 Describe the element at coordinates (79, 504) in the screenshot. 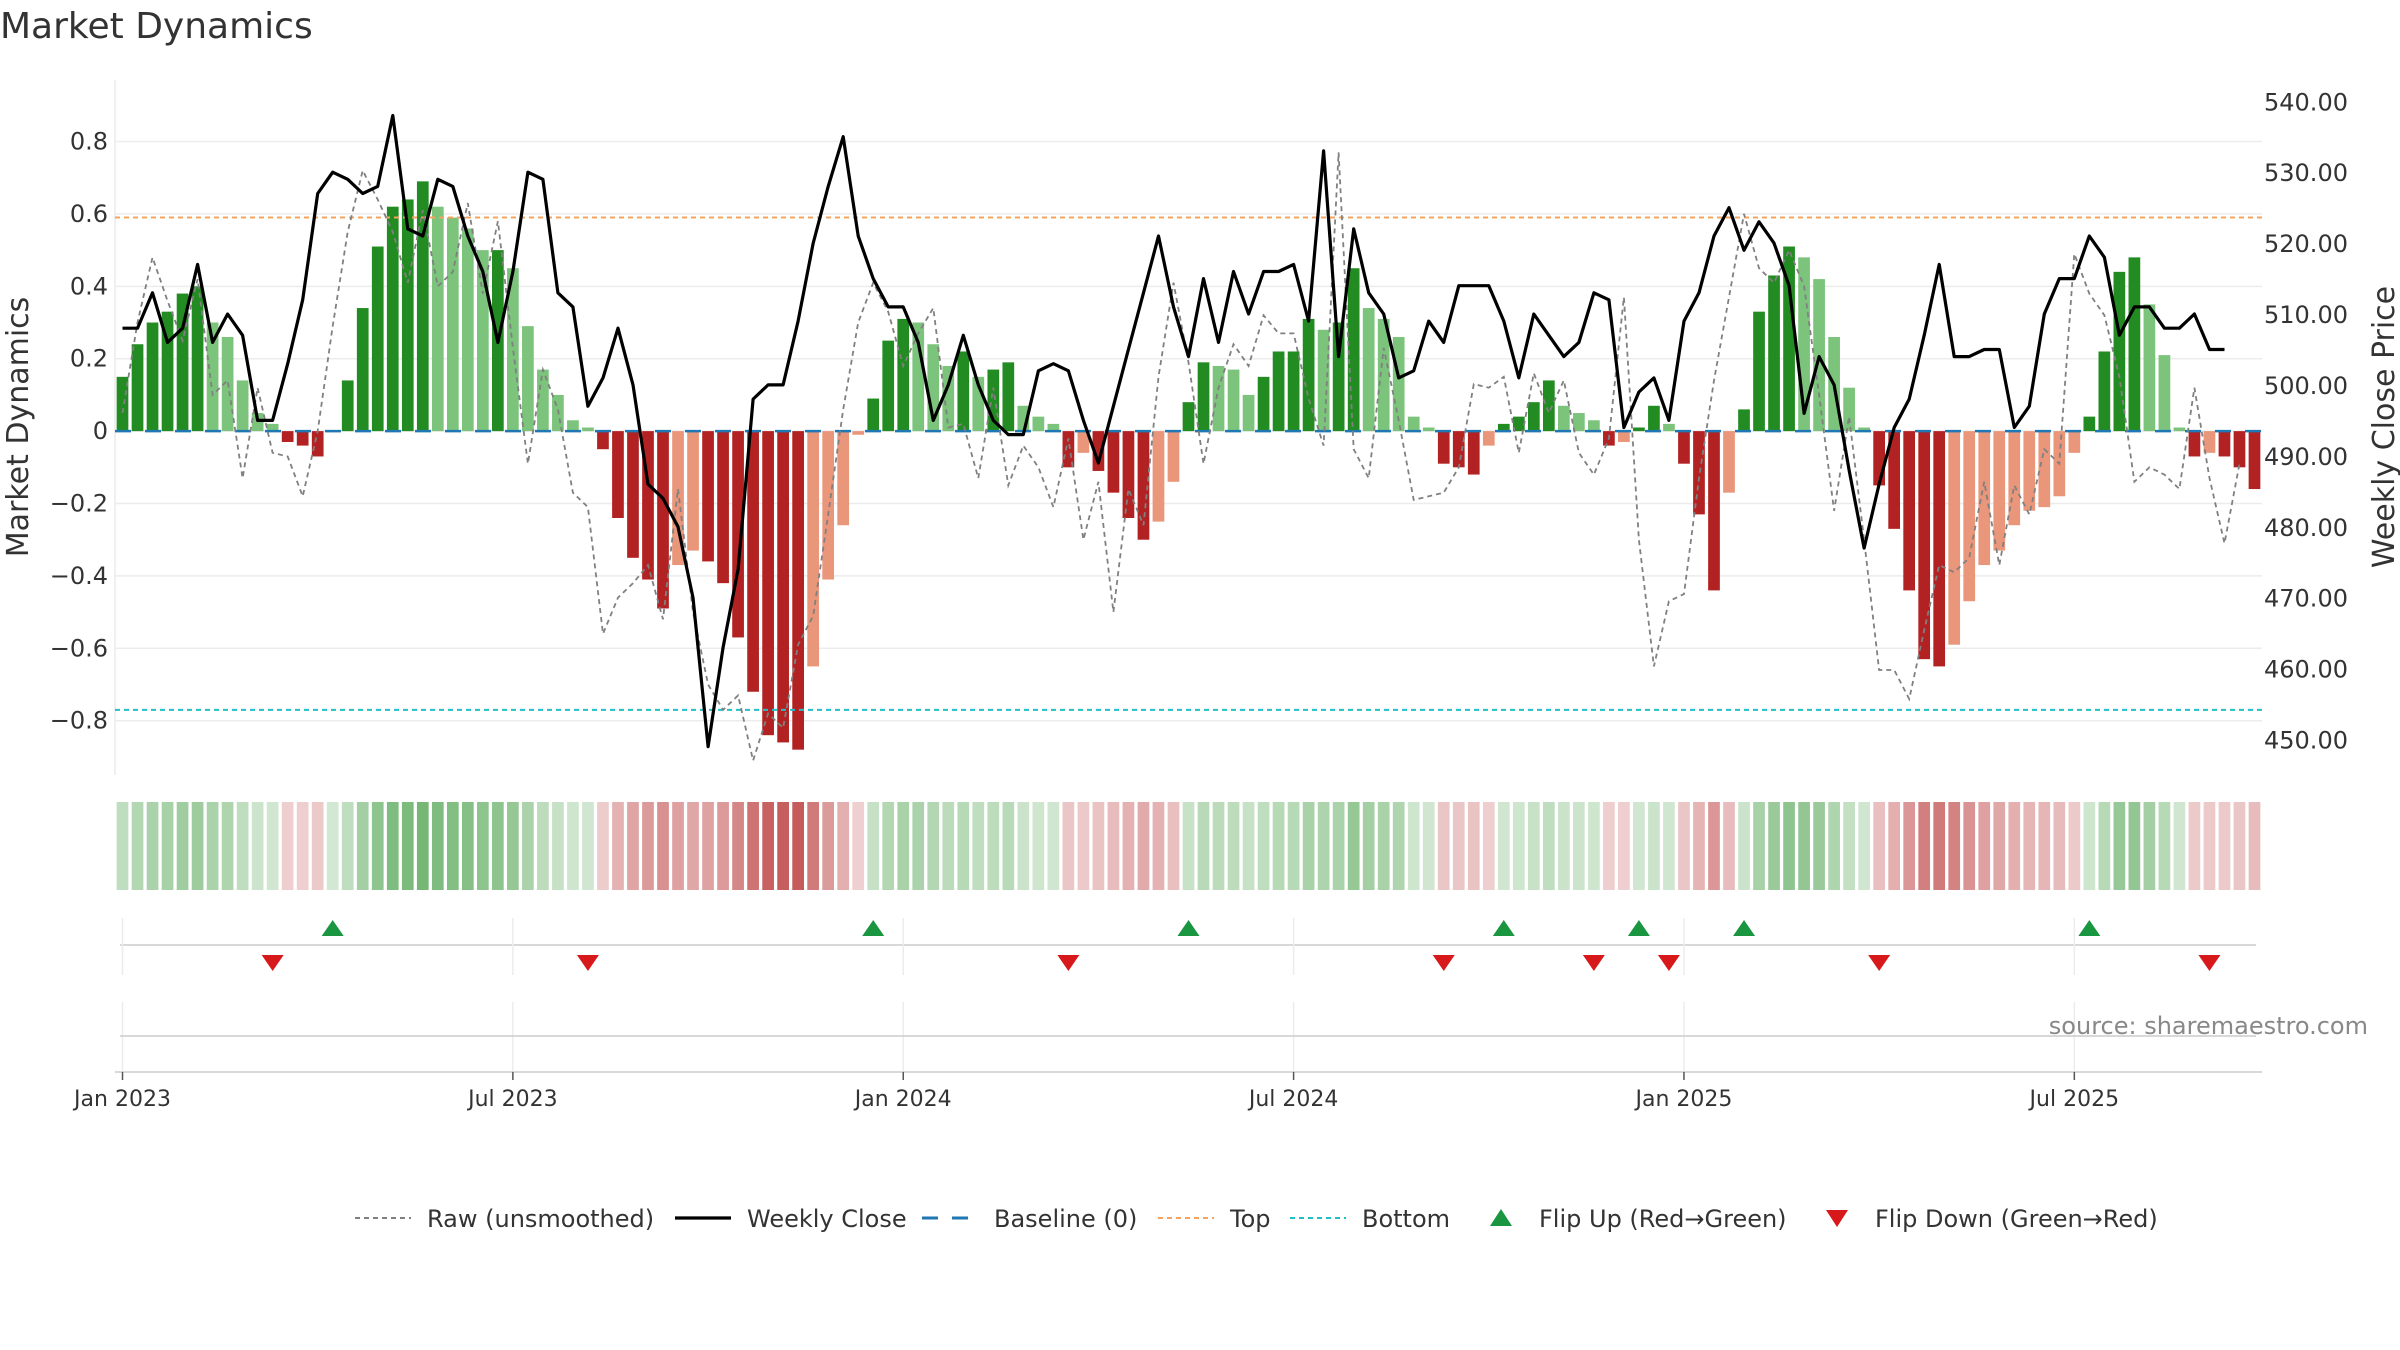

I see `left-tick-label: −0.2` at that location.